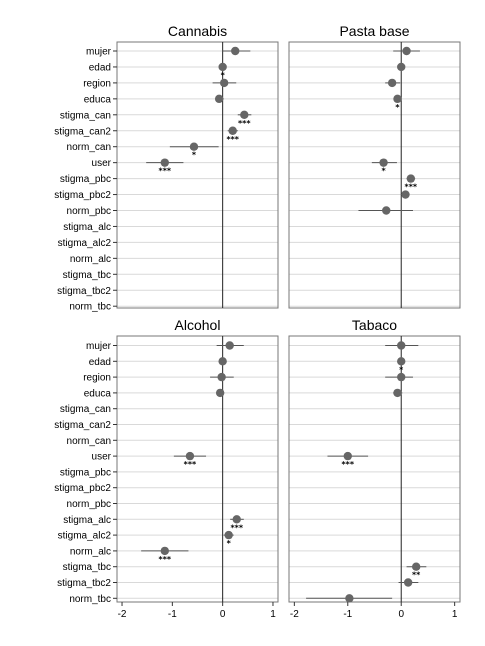  What do you see at coordinates (165, 559) in the screenshot?
I see `significance-label-norm_alc: ***` at bounding box center [165, 559].